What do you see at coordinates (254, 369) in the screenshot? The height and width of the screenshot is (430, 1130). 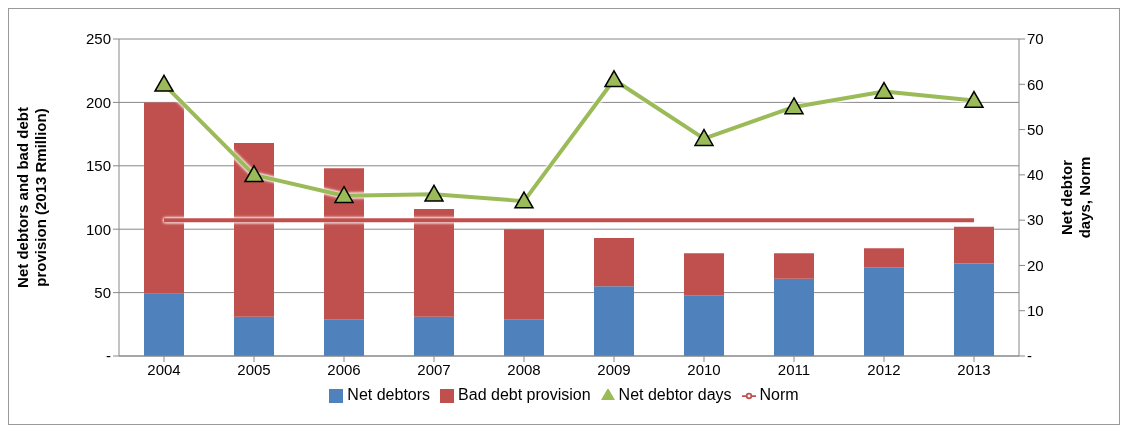 I see `x-tick-label: 2005` at bounding box center [254, 369].